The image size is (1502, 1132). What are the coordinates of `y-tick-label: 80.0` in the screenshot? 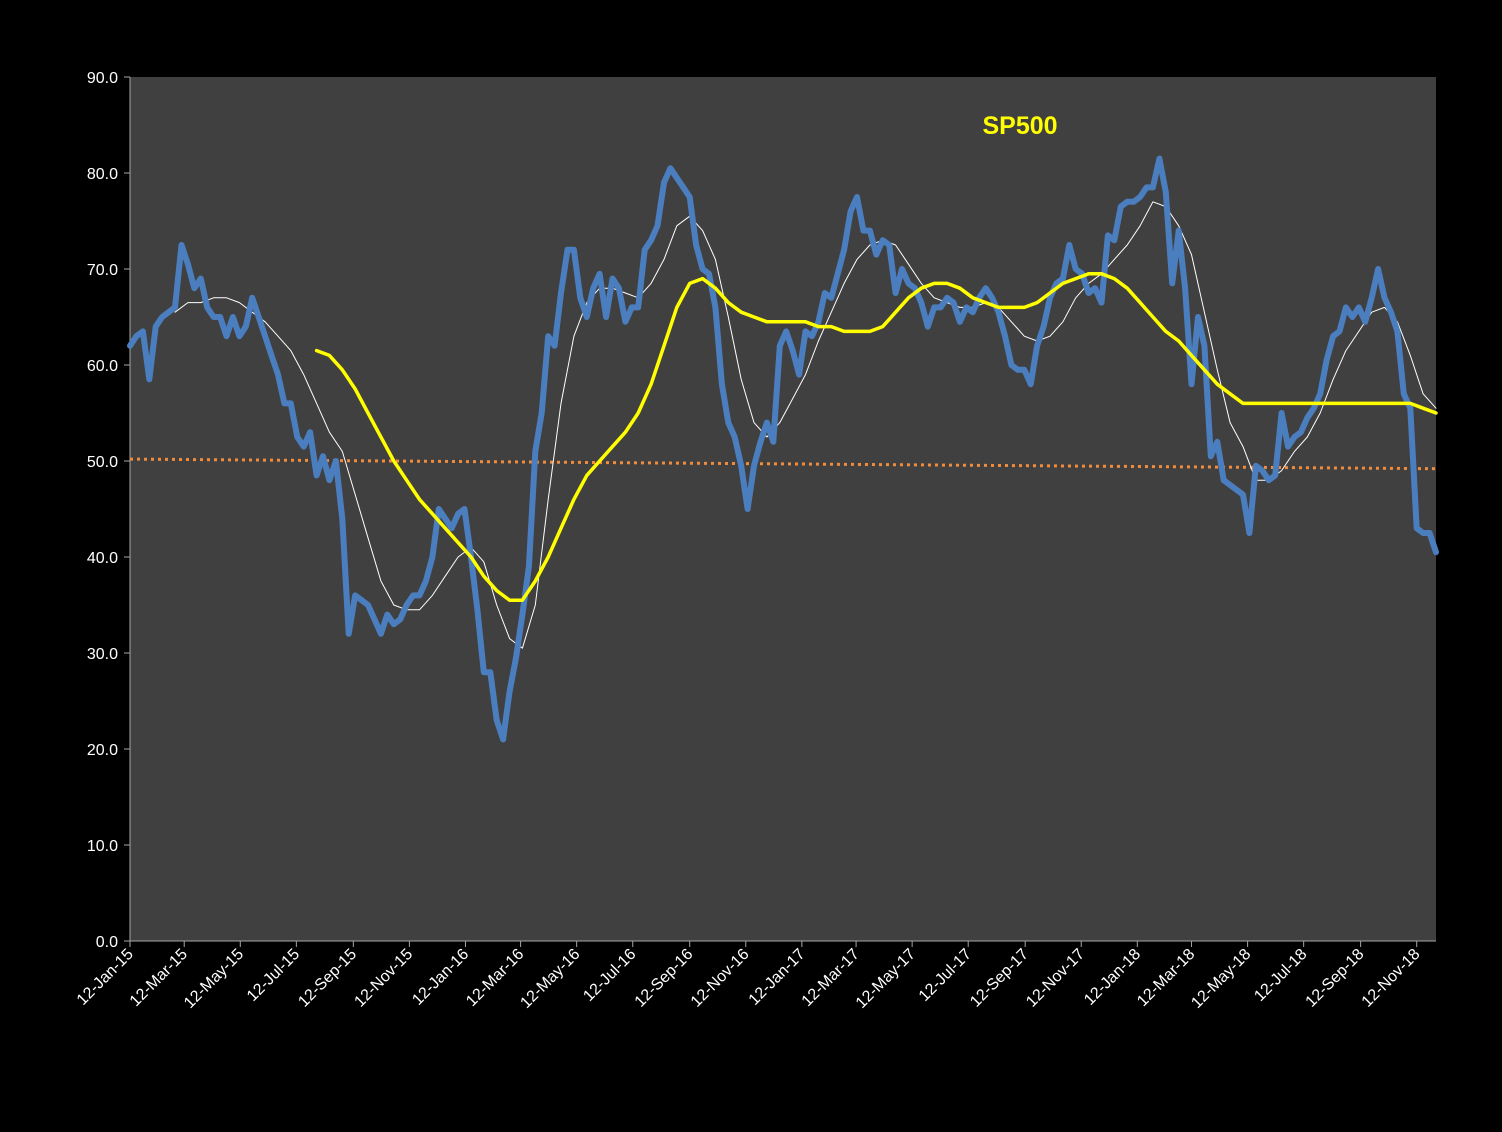 It's located at (102, 174).